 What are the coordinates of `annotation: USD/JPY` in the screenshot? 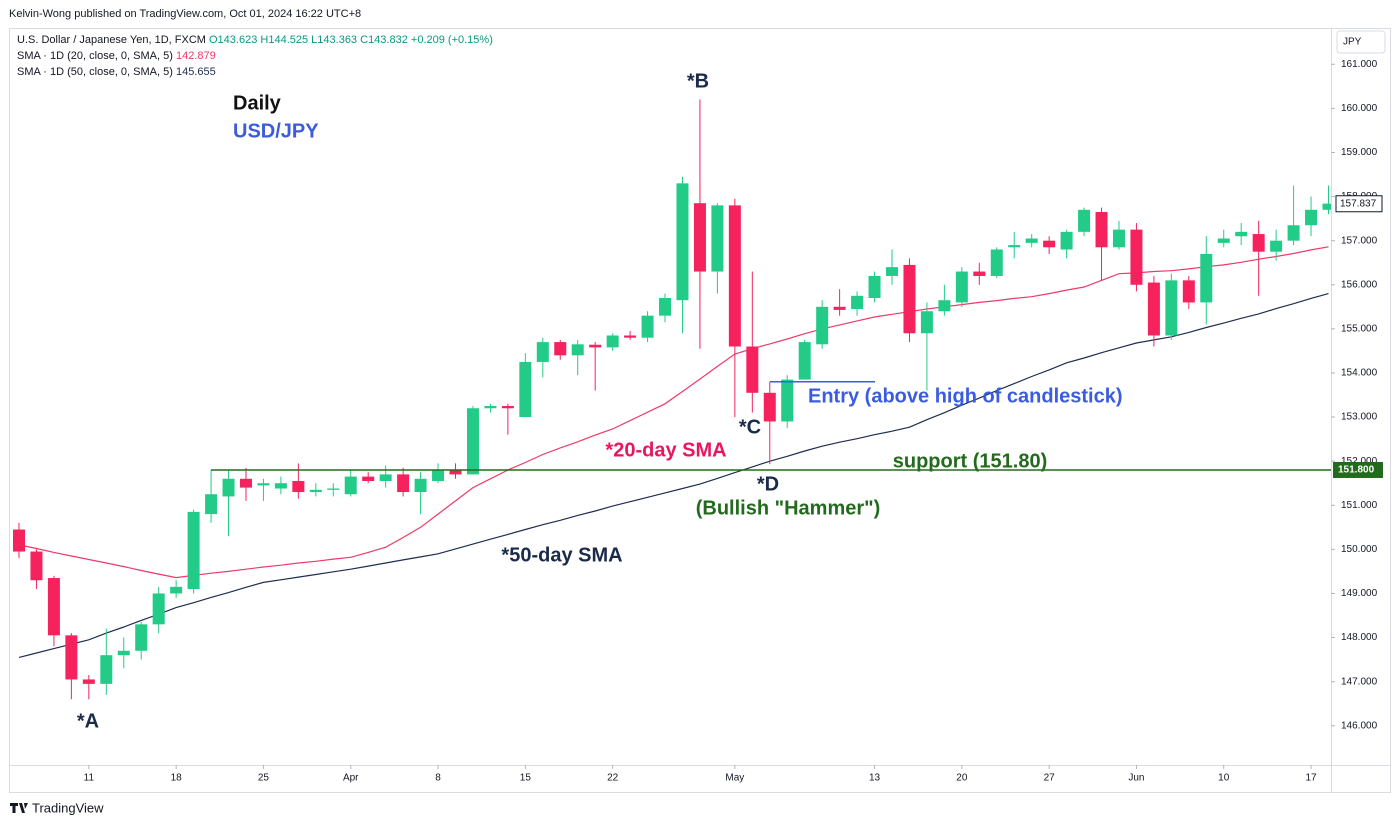 It's located at (276, 131).